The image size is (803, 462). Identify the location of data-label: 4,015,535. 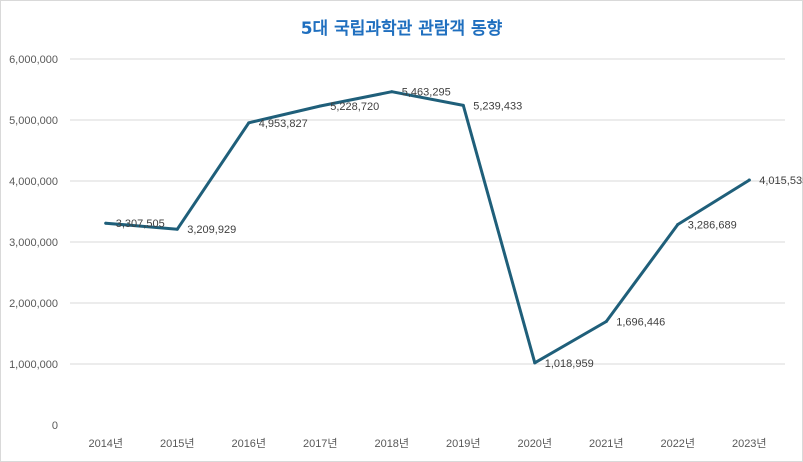
(781, 181).